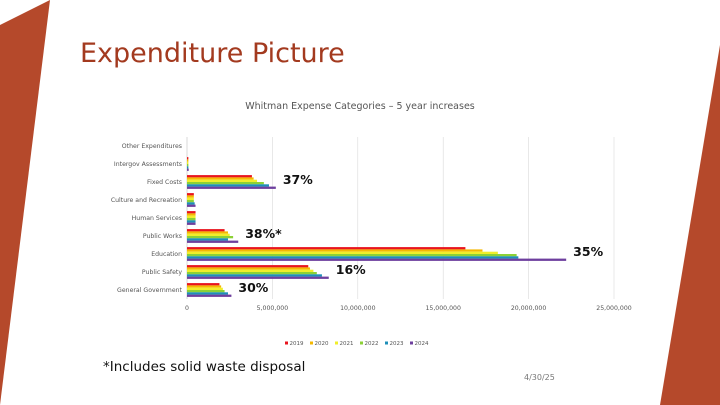 The height and width of the screenshot is (405, 720). I want to click on category-label: Education, so click(166, 254).